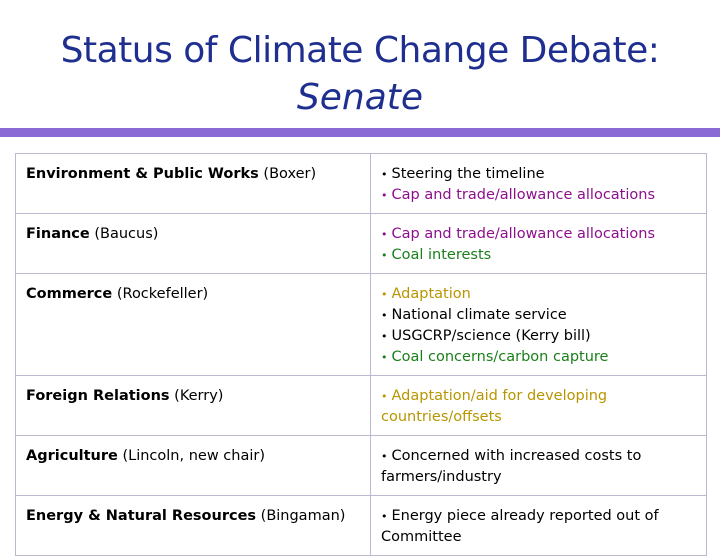 This screenshot has height=556, width=720. I want to click on title-divider, so click(360, 132).